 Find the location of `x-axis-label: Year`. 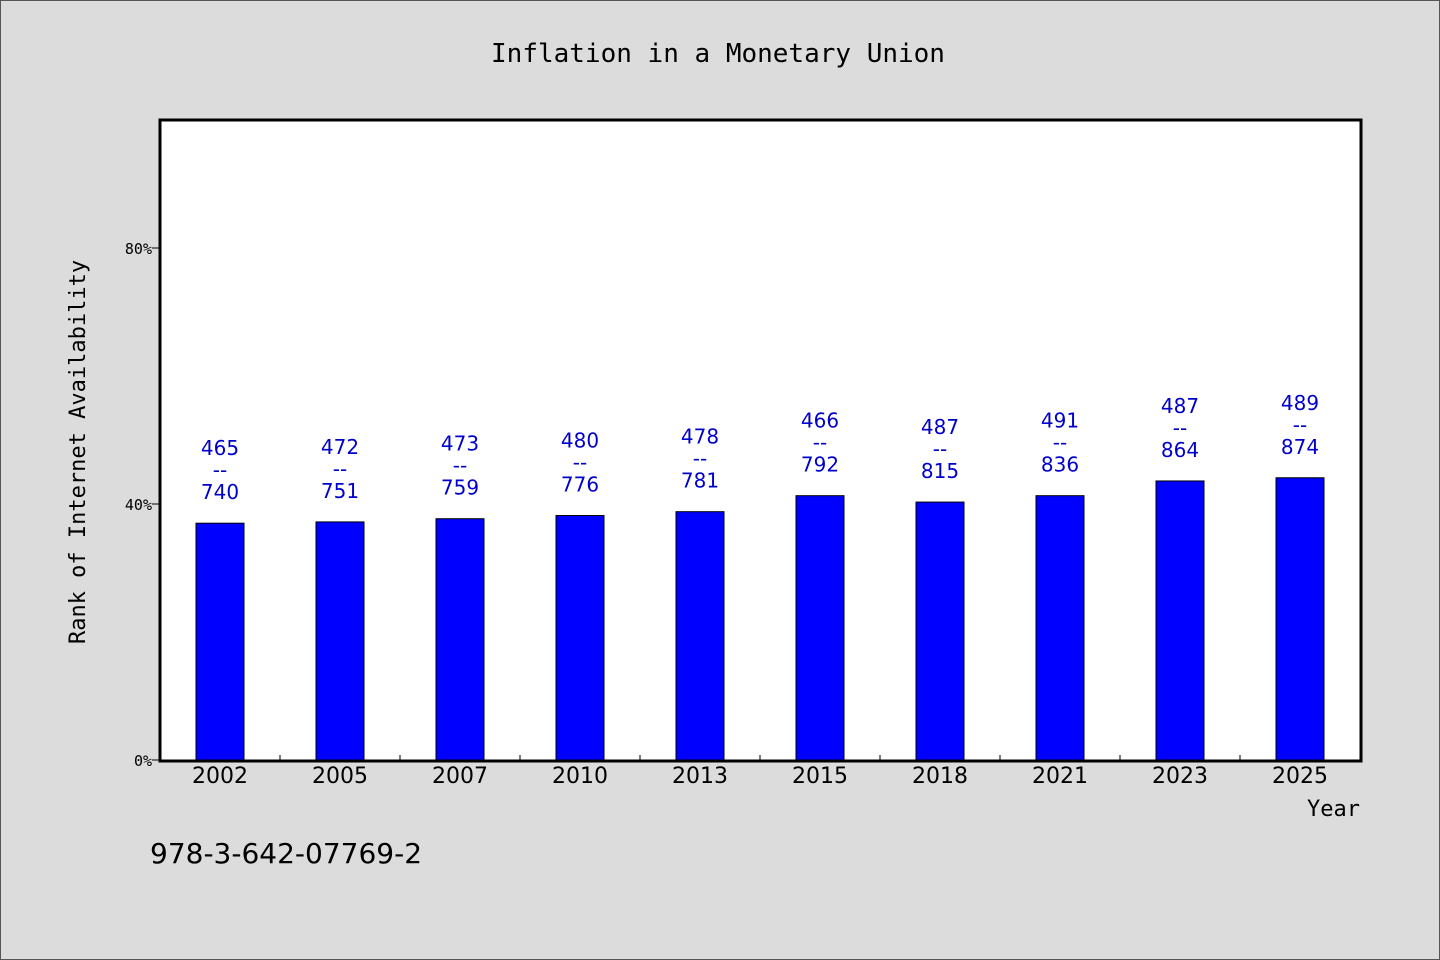

x-axis-label: Year is located at coordinates (1333, 809).